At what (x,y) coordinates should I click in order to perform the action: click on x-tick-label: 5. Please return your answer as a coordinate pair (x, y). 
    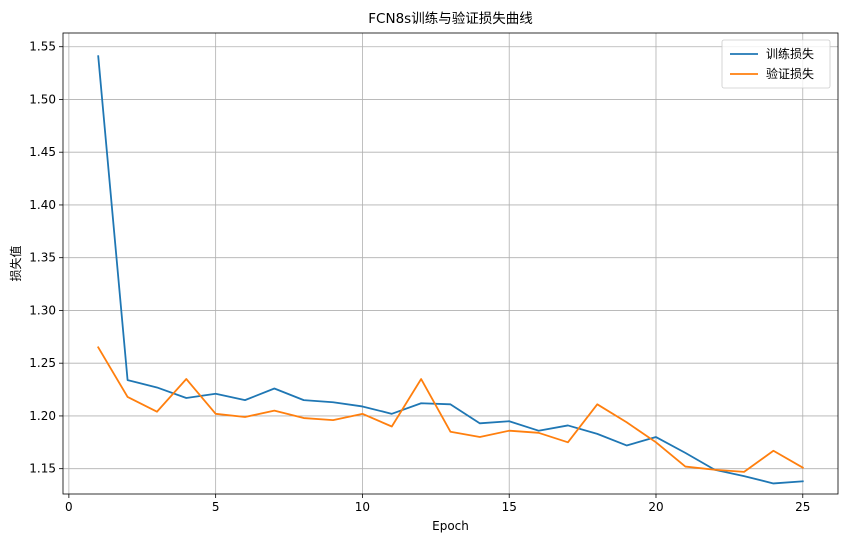
    Looking at the image, I should click on (216, 507).